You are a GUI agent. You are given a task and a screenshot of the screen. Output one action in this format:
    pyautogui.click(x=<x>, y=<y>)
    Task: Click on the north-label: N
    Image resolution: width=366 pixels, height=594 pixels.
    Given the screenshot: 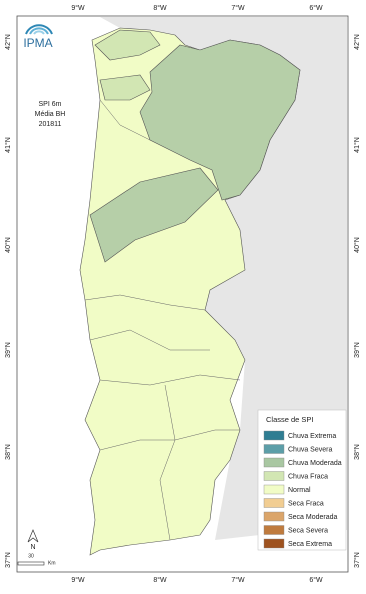 What is the action you would take?
    pyautogui.click(x=32, y=547)
    